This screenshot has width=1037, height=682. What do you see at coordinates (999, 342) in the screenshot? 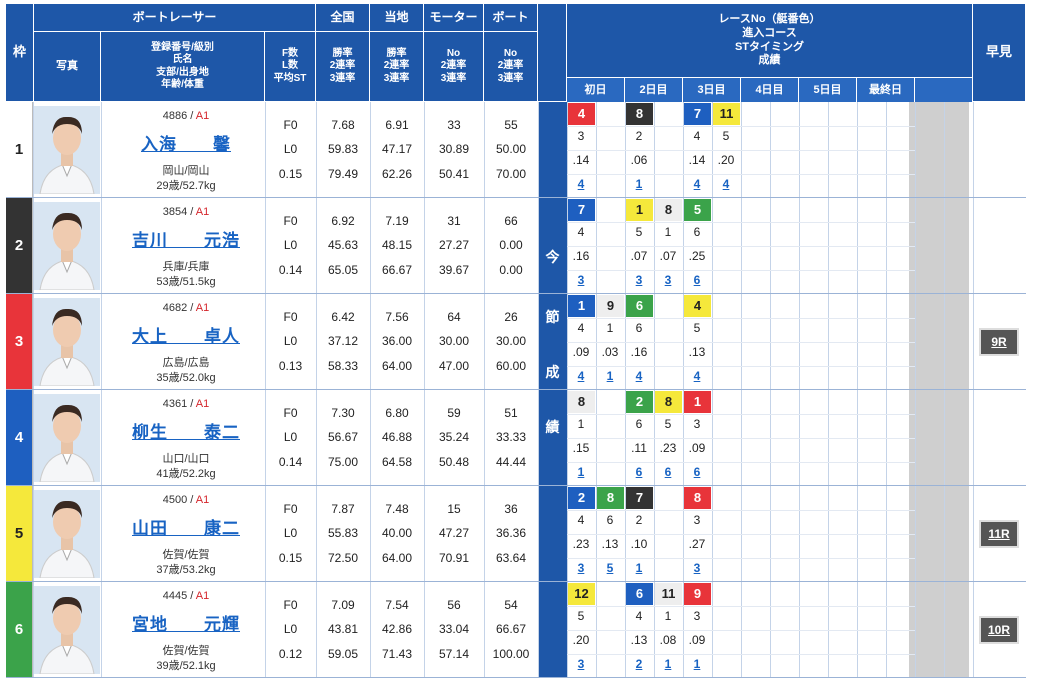
I see `hayami-link: 9R` at bounding box center [999, 342].